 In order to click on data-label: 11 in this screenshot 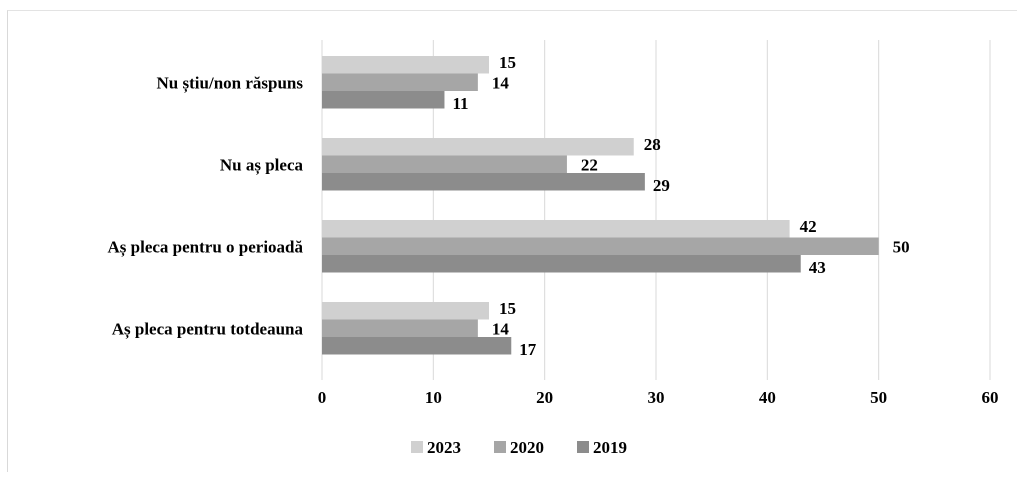, I will do `click(460, 103)`.